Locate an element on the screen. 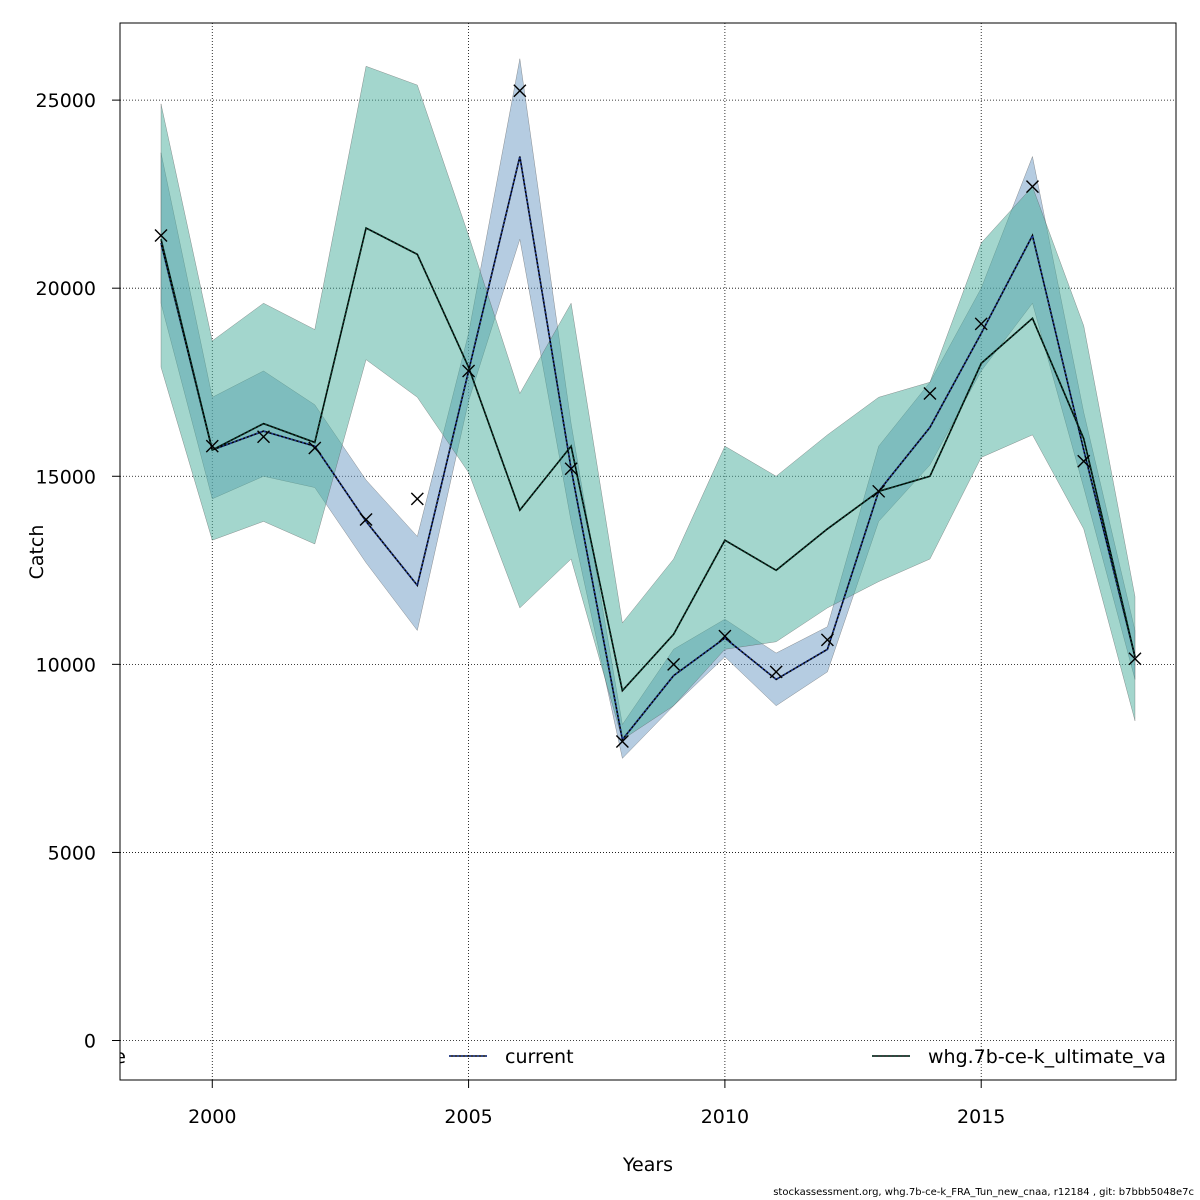 Image resolution: width=1200 pixels, height=1200 pixels. y-tick-label: 0 is located at coordinates (90, 1042).